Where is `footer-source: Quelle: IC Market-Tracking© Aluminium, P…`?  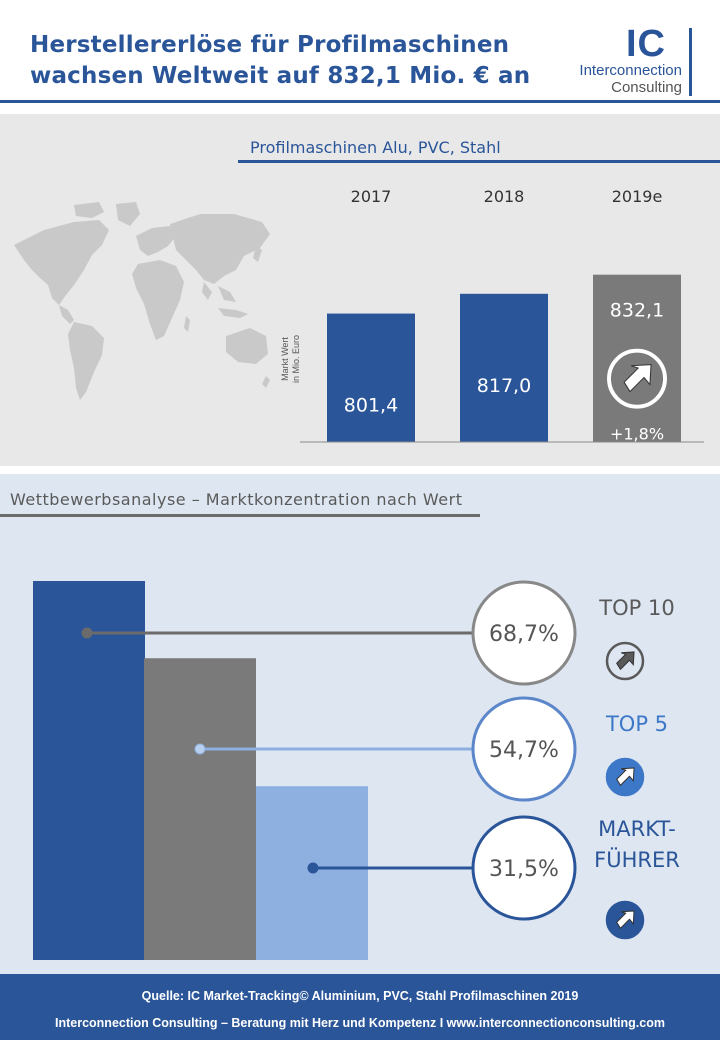 footer-source: Quelle: IC Market-Tracking© Aluminium, P… is located at coordinates (360, 996).